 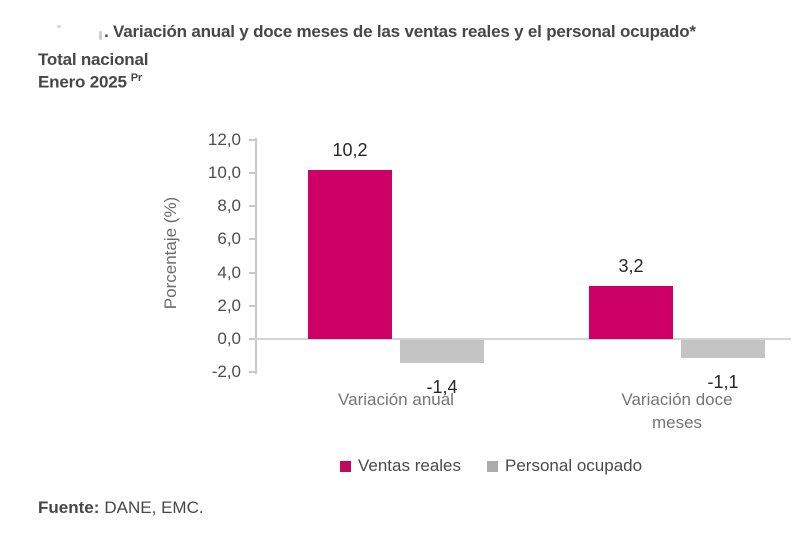 I want to click on source-note: Fuente: DANE, EMC., so click(x=121, y=508).